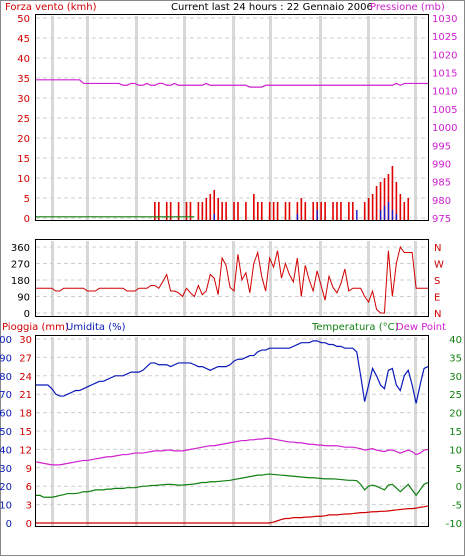 This screenshot has height=560, width=465. What do you see at coordinates (6, 487) in the screenshot?
I see `rain-tick-label: 20` at bounding box center [6, 487].